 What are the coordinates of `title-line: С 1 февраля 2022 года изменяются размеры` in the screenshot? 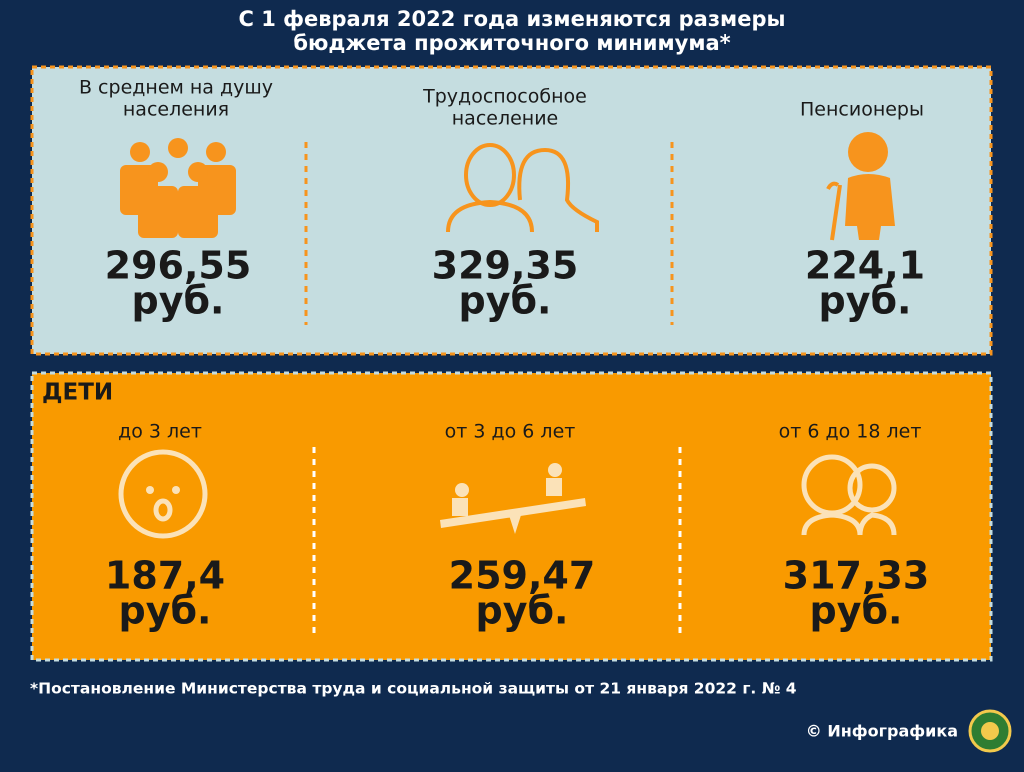 It's located at (512, 19).